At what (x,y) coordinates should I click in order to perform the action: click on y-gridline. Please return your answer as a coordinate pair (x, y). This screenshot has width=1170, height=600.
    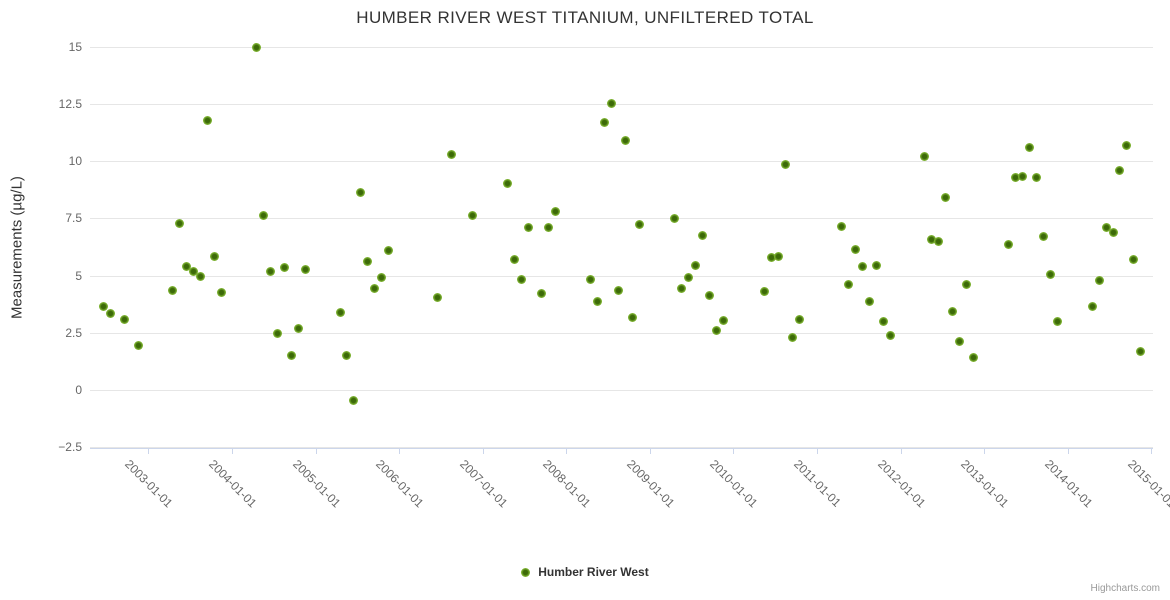
    Looking at the image, I should click on (621, 161).